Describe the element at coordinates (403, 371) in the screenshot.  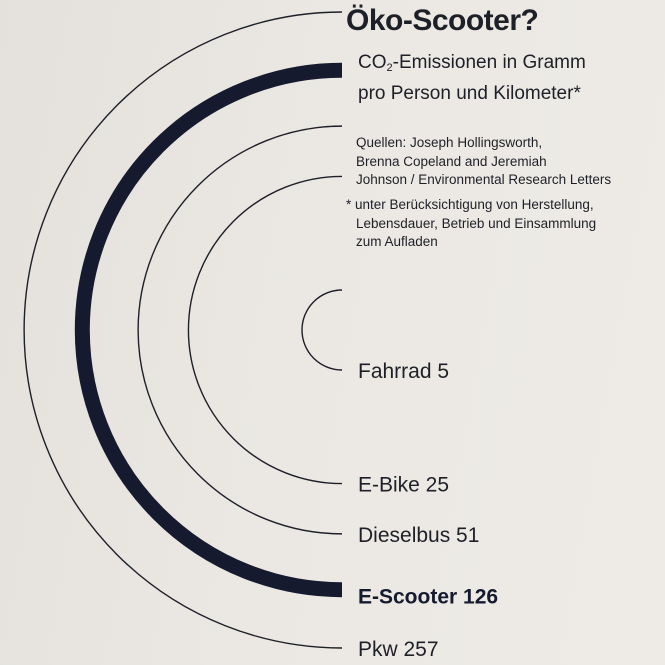
I see `label-fahrrad: Fahrrad 5` at that location.